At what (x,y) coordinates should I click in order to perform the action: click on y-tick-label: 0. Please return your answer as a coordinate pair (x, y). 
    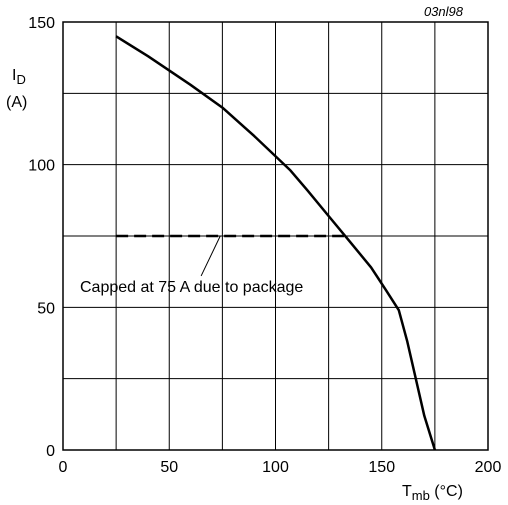
    Looking at the image, I should click on (50, 451).